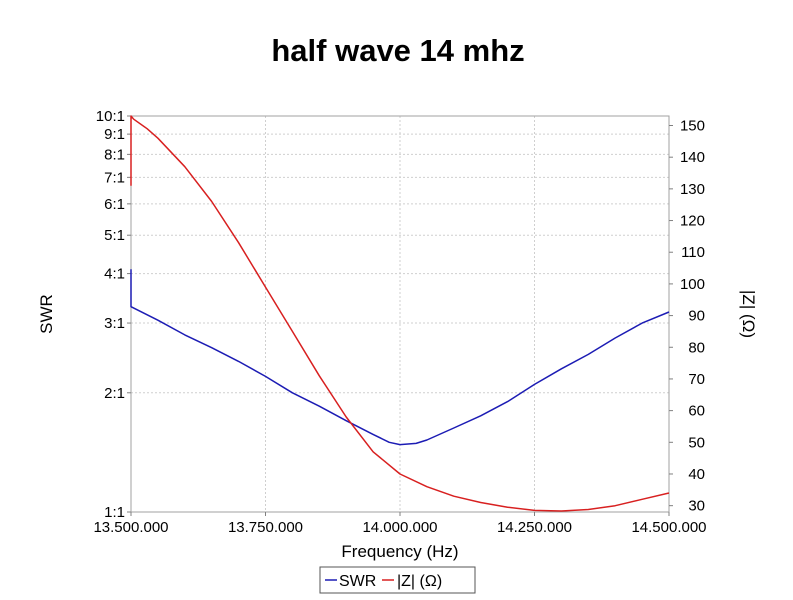  Describe the element at coordinates (692, 189) in the screenshot. I see `y-right-tick-label: 130` at that location.